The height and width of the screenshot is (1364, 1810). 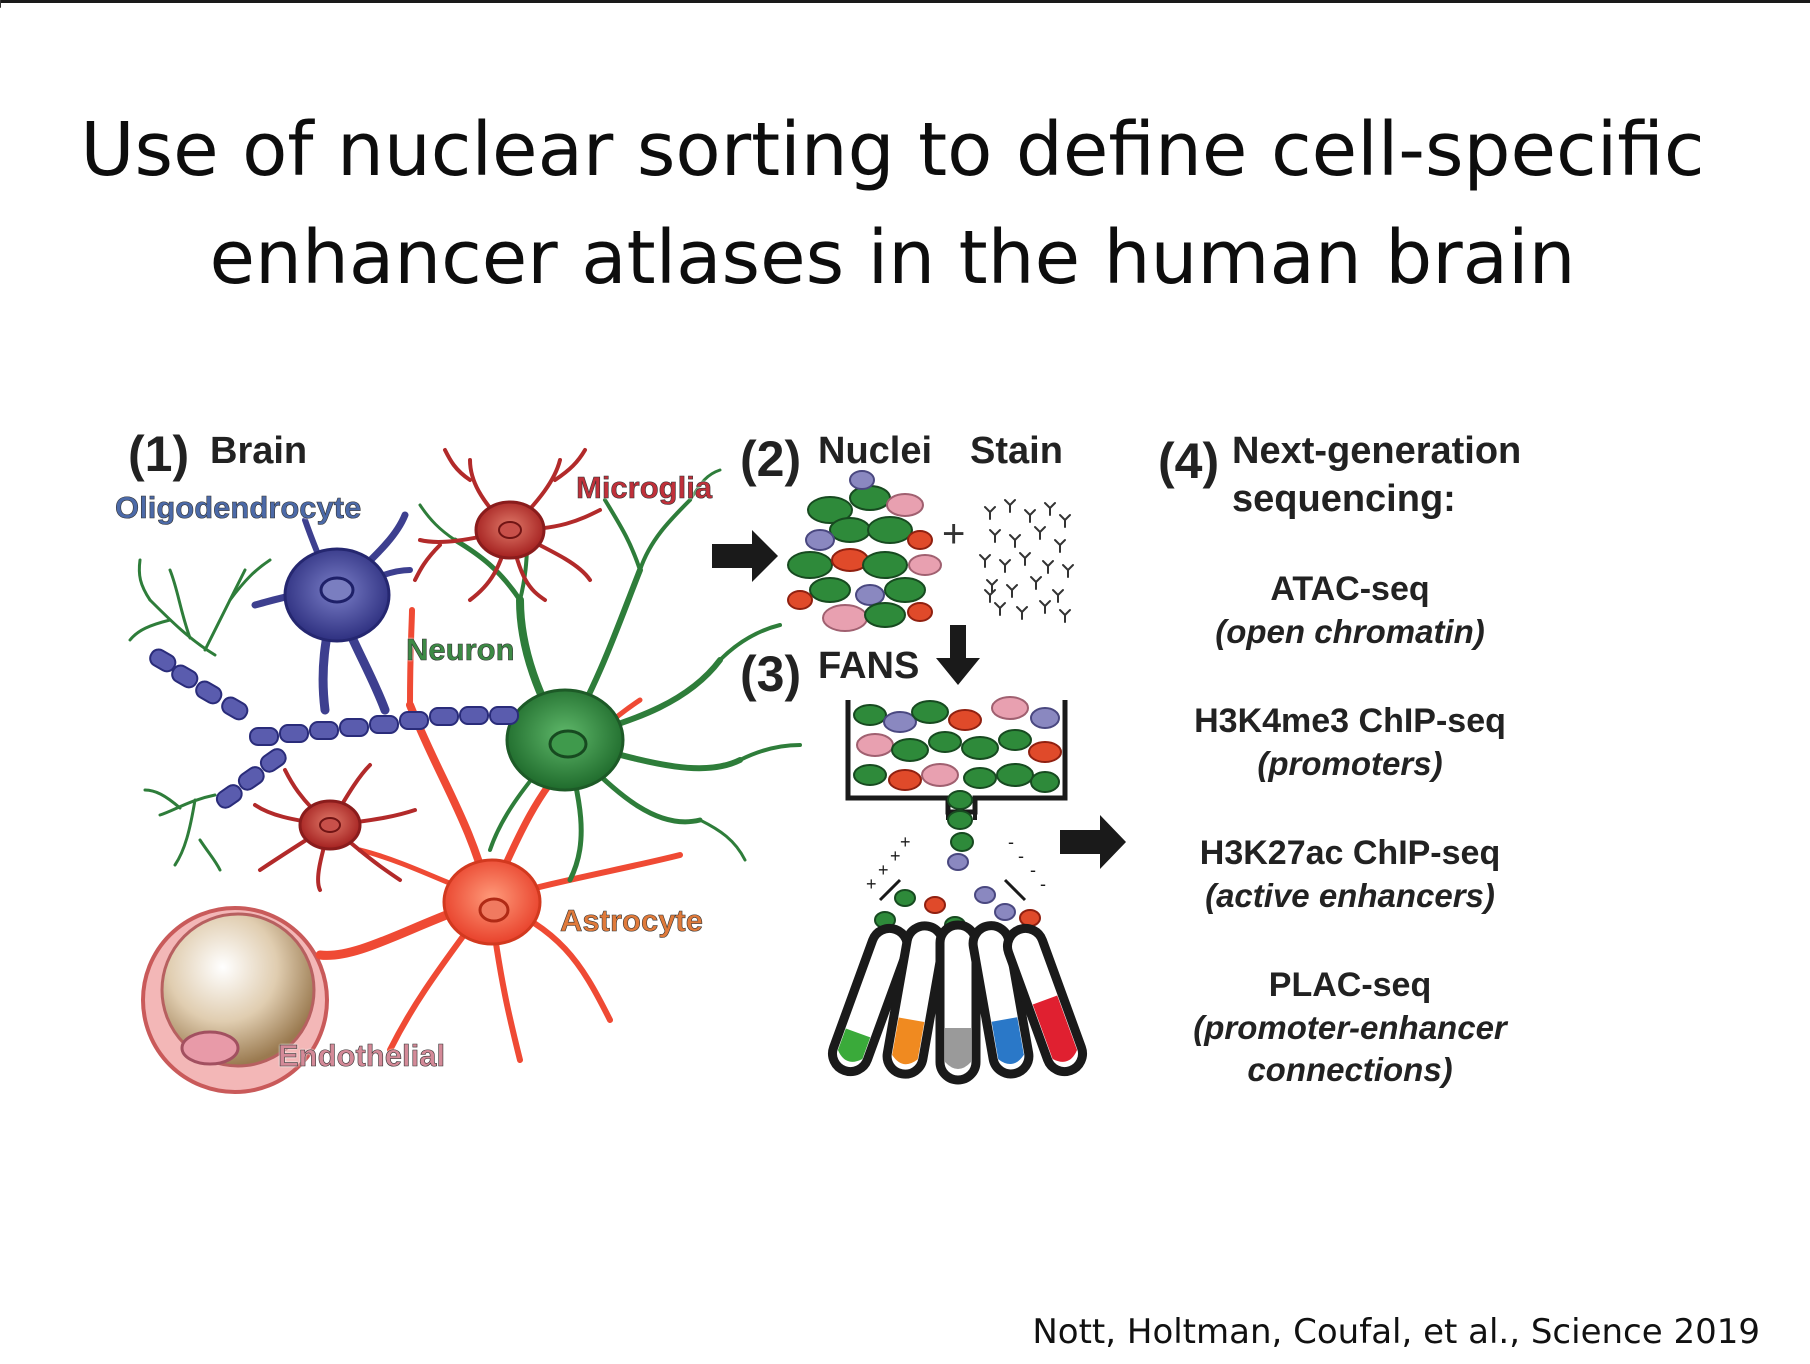 I want to click on method-h3k4me3: H3K4me3 ChIP-seq (promoters), so click(x=1350, y=742).